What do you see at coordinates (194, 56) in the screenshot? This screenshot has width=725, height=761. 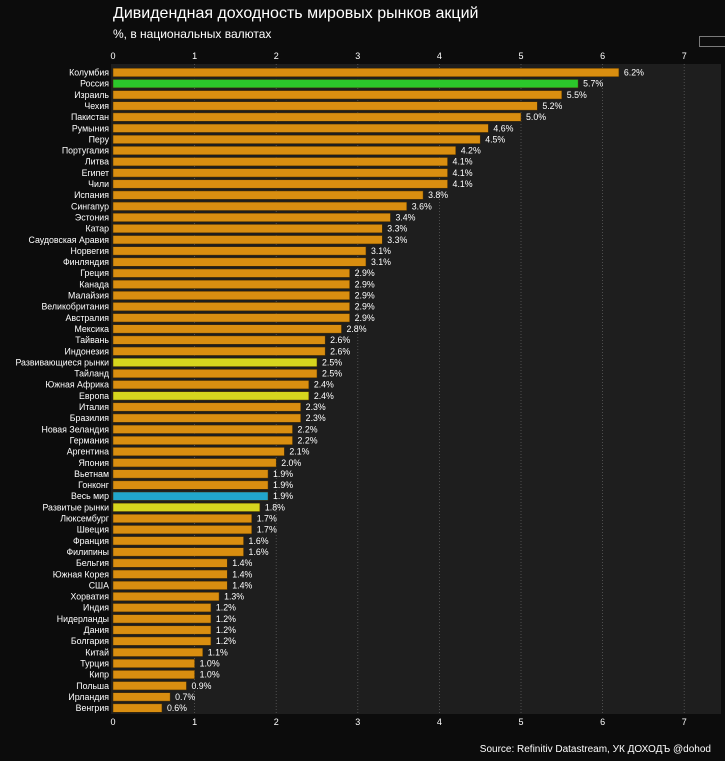 I see `x-tick-label-top: 1` at bounding box center [194, 56].